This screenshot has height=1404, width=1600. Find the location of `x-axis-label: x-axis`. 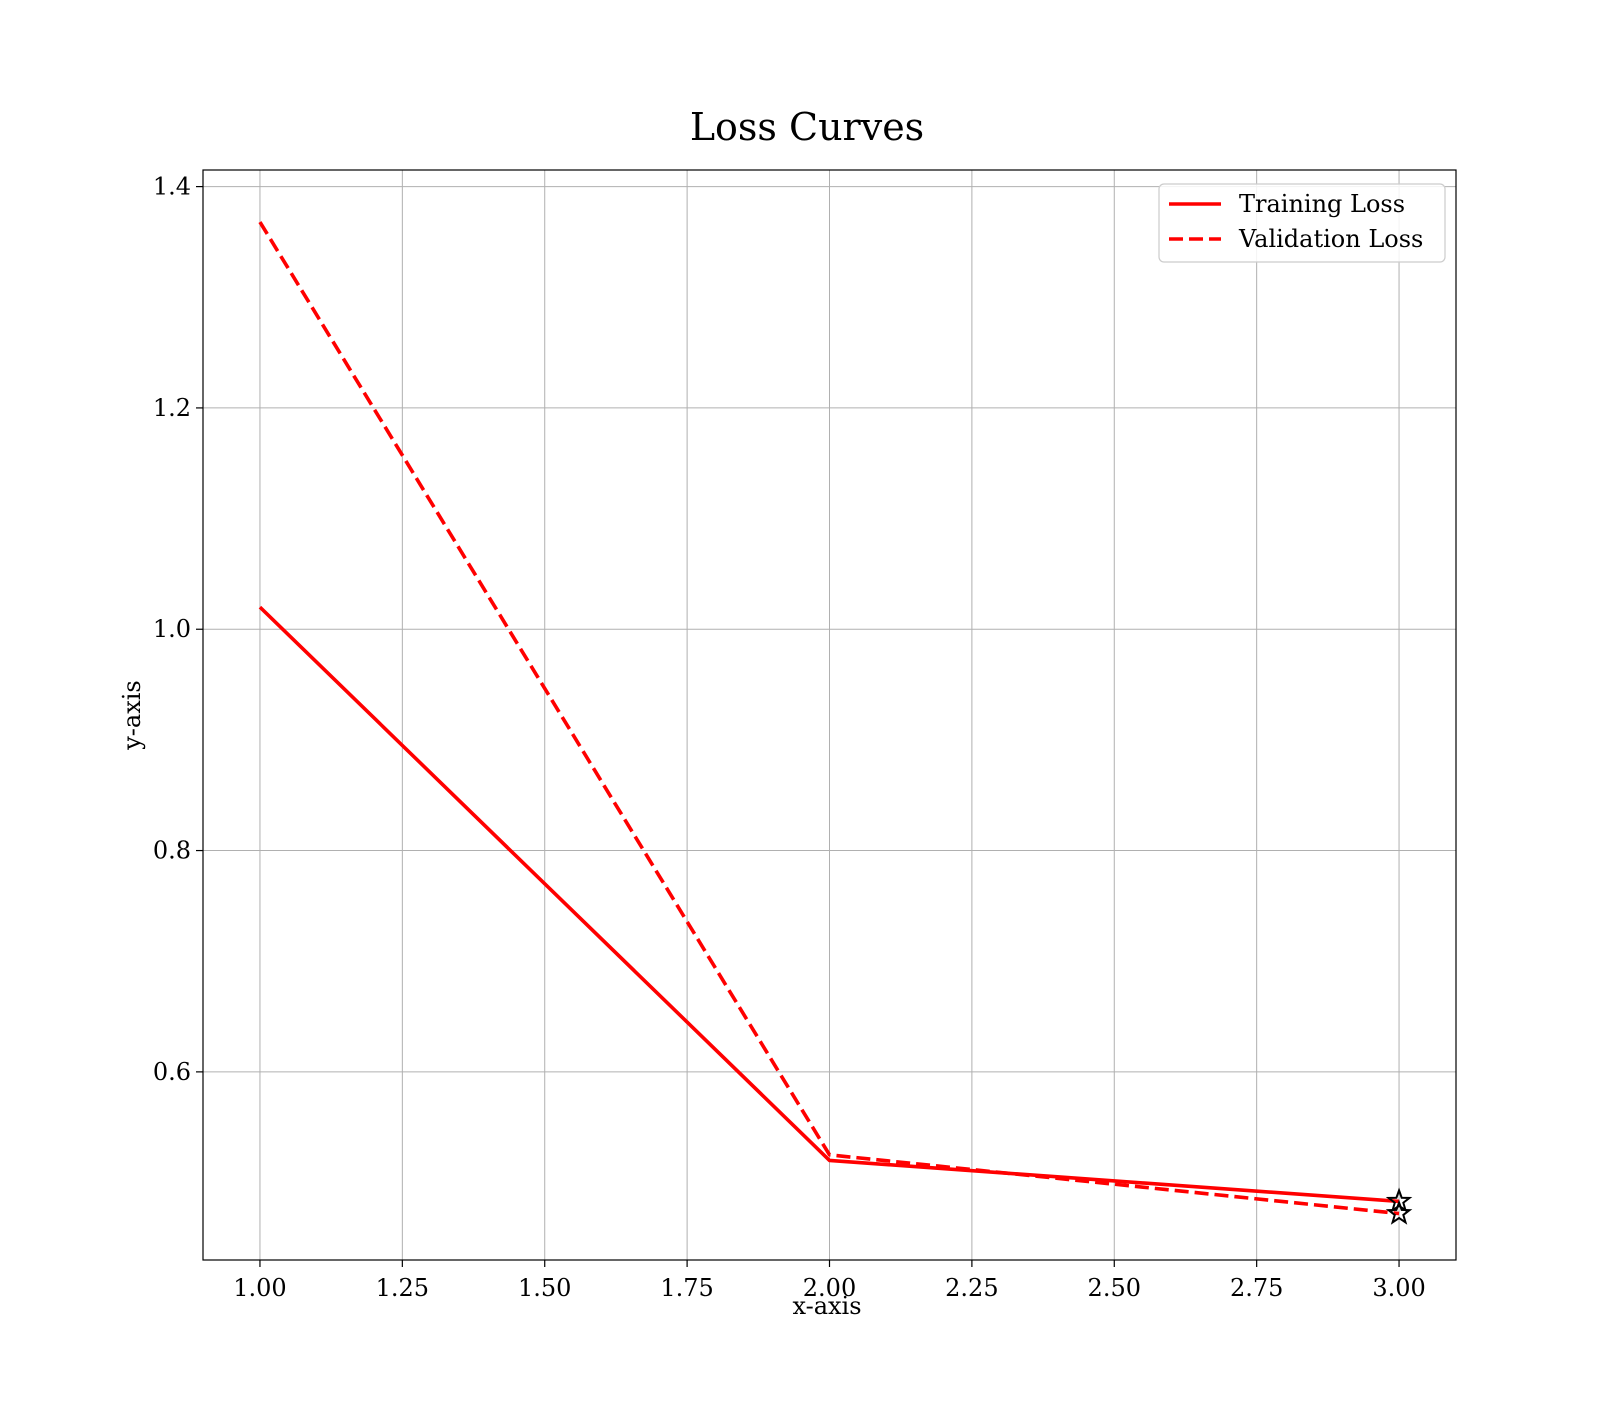

x-axis-label: x-axis is located at coordinates (826, 1306).